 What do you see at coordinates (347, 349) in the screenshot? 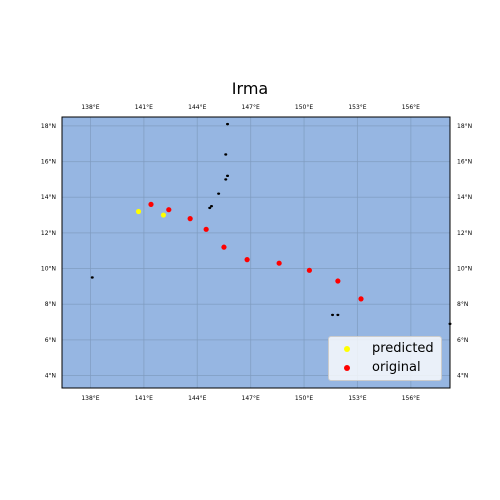
I see `predicted-marker-icon` at bounding box center [347, 349].